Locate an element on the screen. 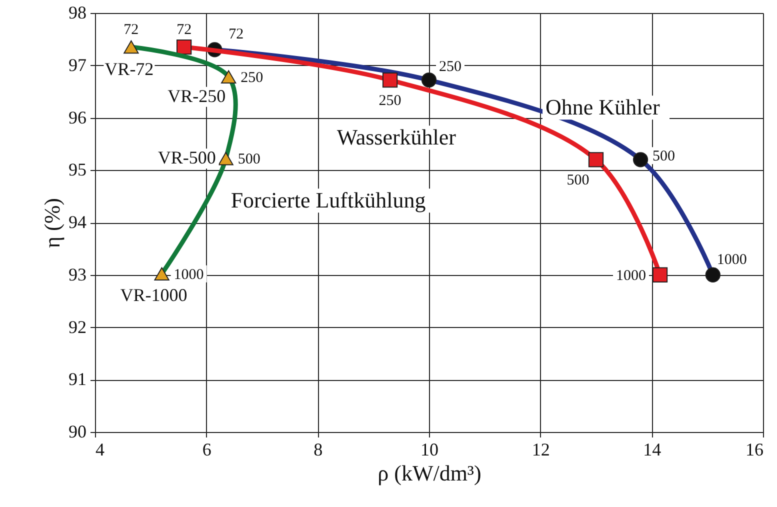 The height and width of the screenshot is (507, 777). y-tick-label: 92 is located at coordinates (77, 326).